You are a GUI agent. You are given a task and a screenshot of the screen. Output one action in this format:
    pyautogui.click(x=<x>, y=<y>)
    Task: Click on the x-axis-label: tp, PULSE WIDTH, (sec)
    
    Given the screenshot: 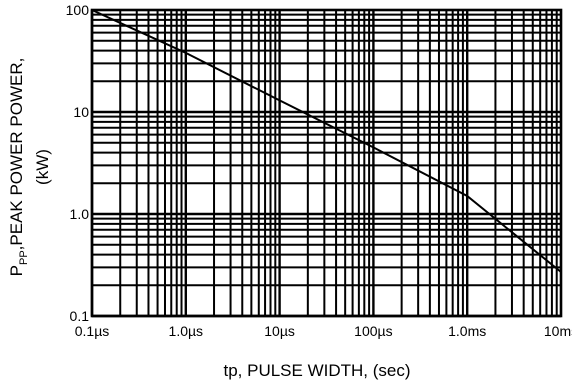 What is the action you would take?
    pyautogui.click(x=316, y=370)
    